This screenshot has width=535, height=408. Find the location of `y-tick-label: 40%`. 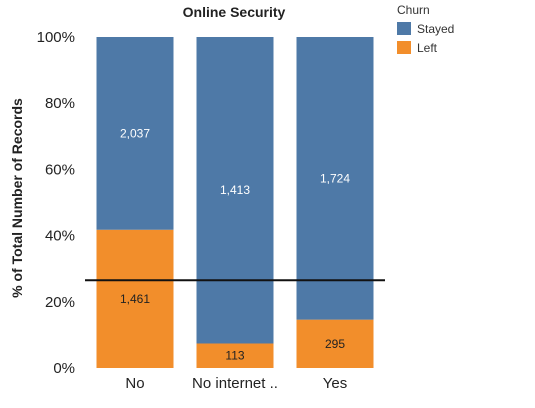

y-tick-label: 40% is located at coordinates (60, 236).